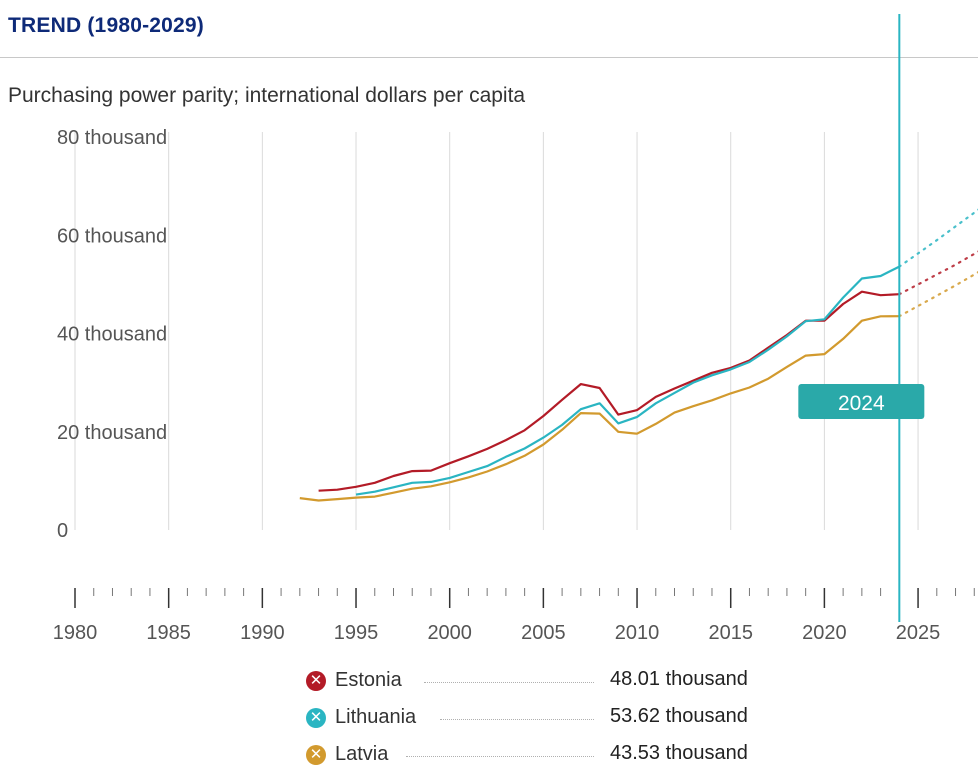 This screenshot has width=978, height=775. I want to click on legend-item-estonia: ✕ Estonia 48.01 thousand, so click(541, 682).